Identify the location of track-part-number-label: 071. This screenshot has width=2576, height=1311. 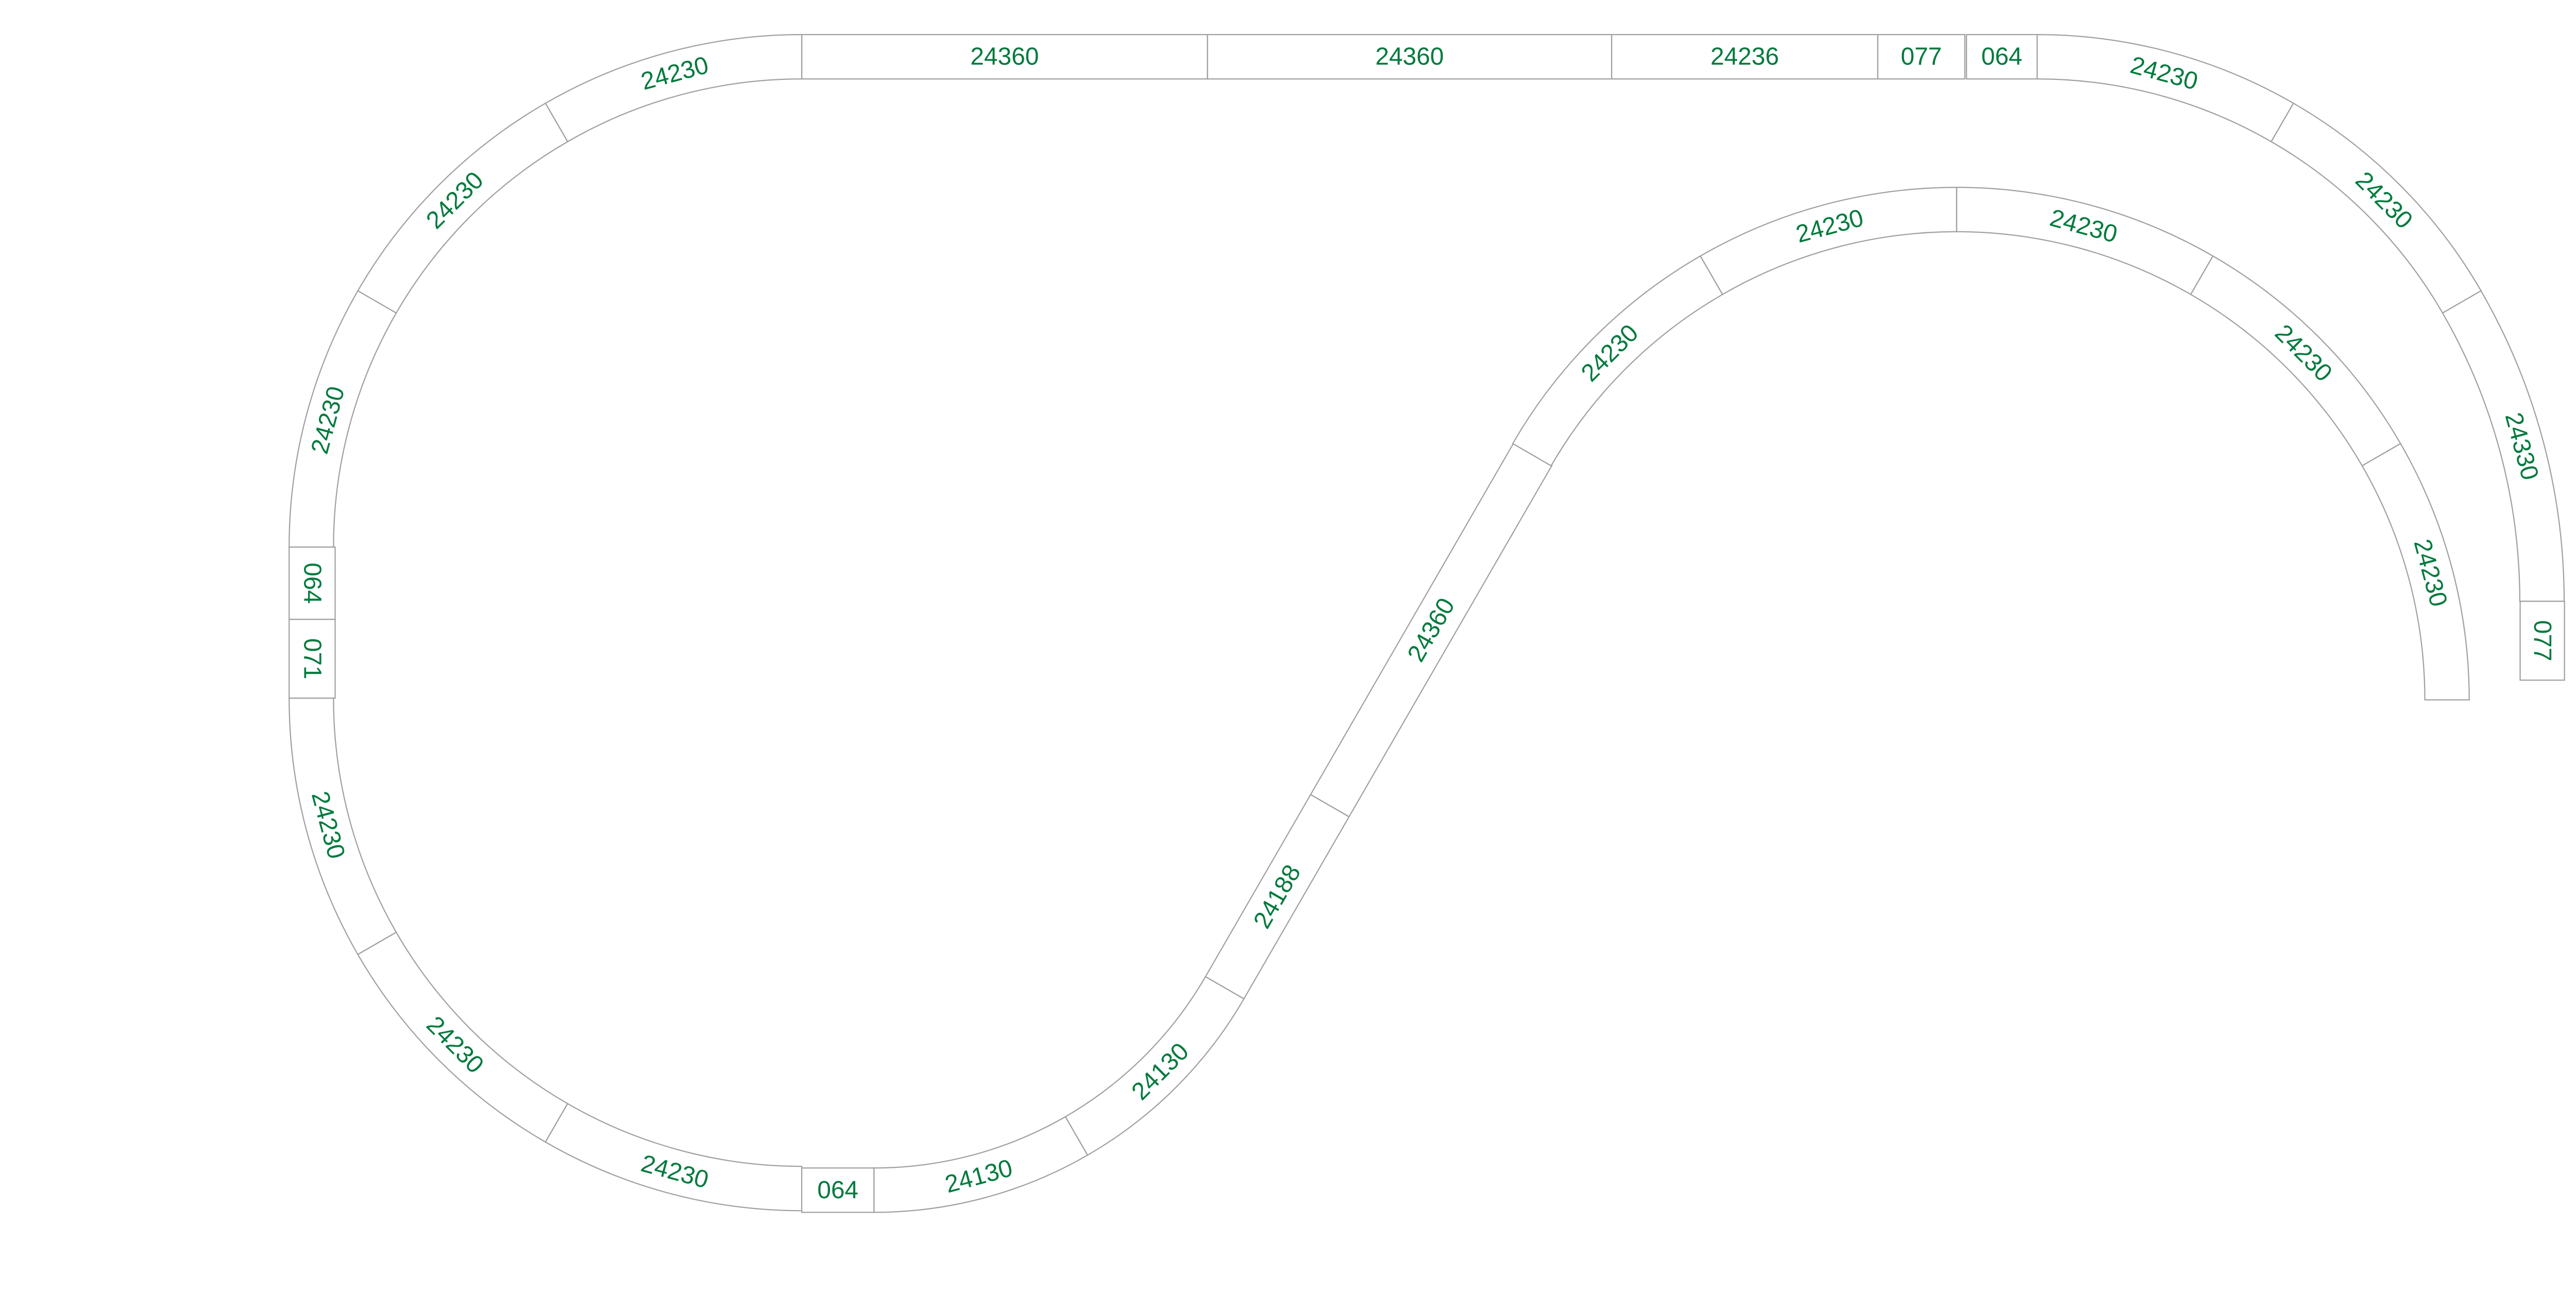
(312, 658).